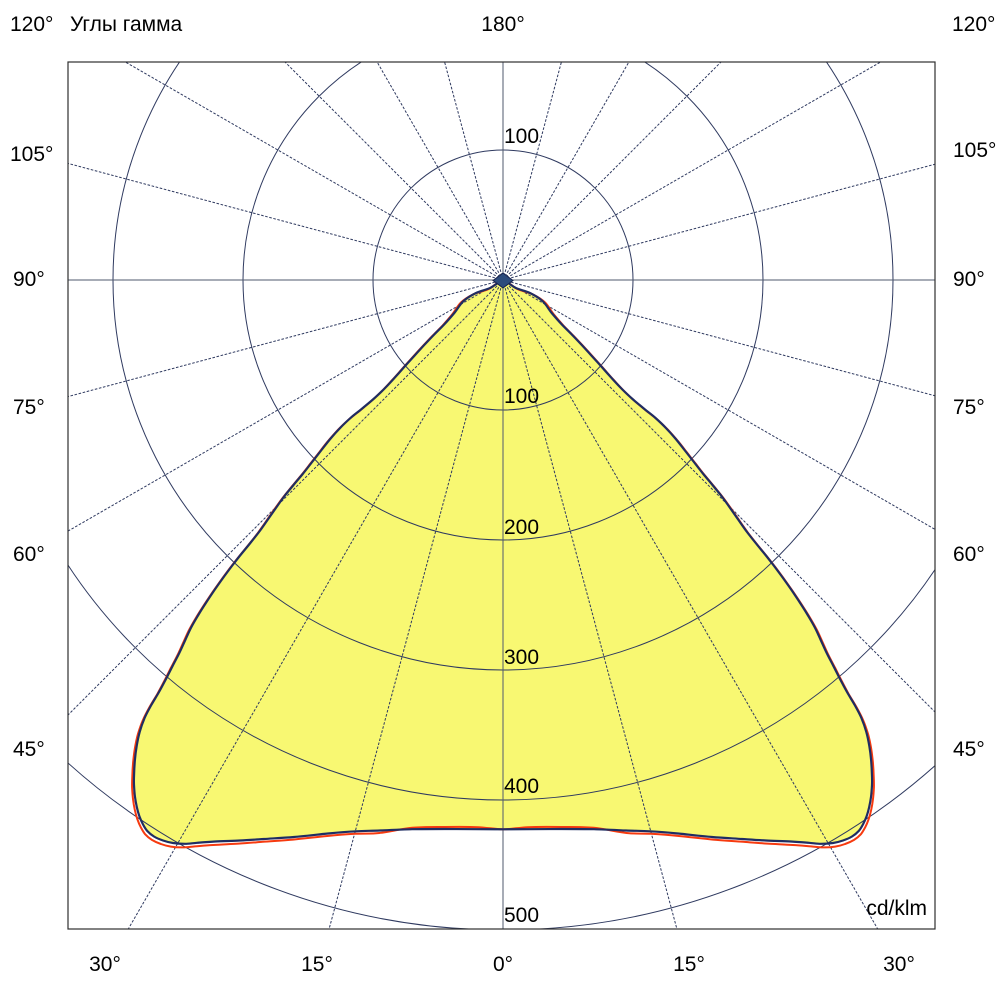 The width and height of the screenshot is (1000, 1000). What do you see at coordinates (503, 964) in the screenshot?
I see `svg-text: 0°` at bounding box center [503, 964].